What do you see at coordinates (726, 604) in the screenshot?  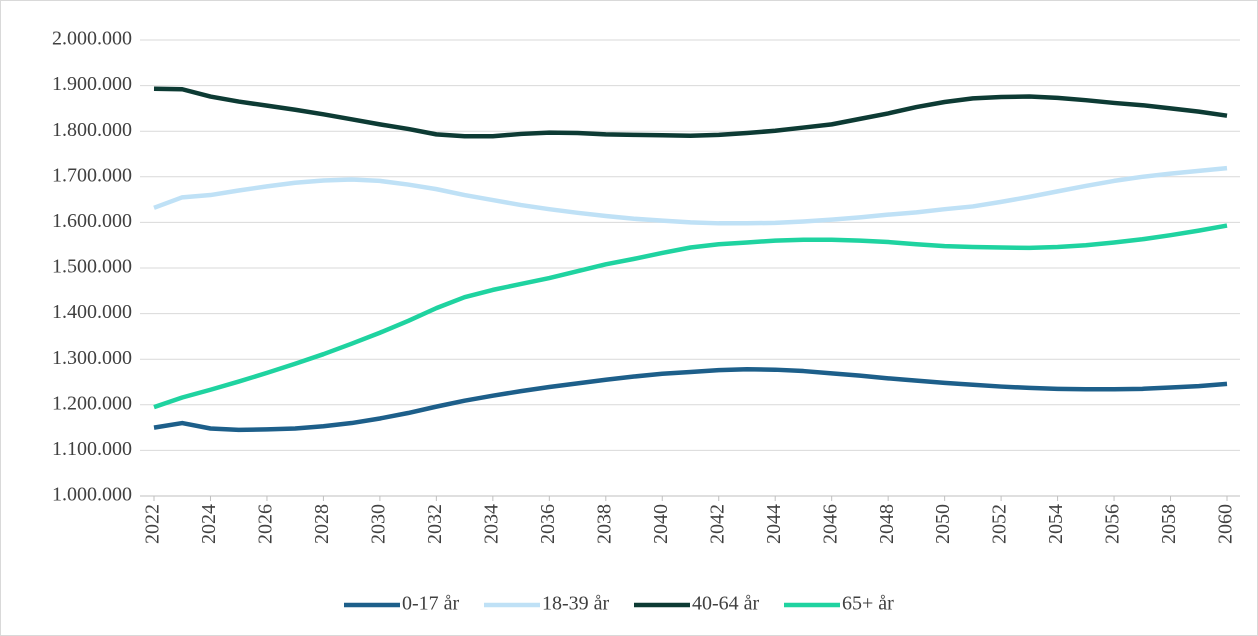 I see `legend-label: 40-64 år` at bounding box center [726, 604].